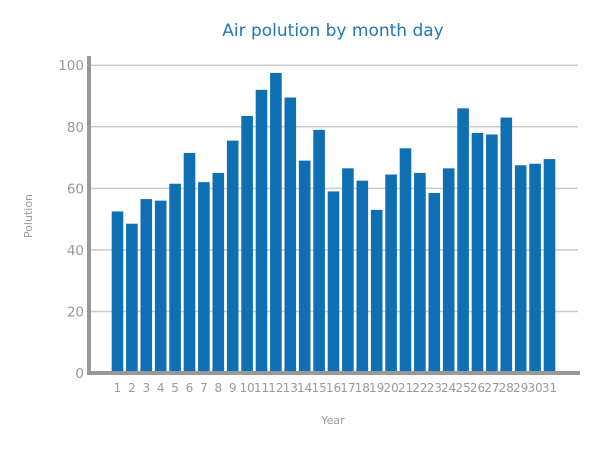 This screenshot has height=455, width=600. I want to click on x-tick-label: 16, so click(333, 388).